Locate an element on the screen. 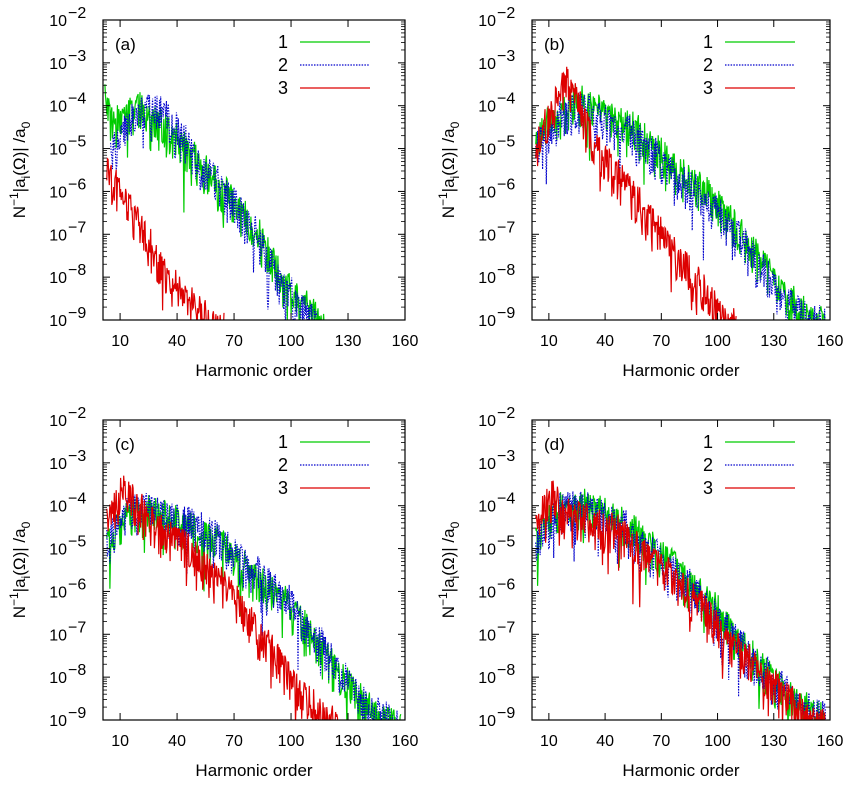  series-1-line is located at coordinates (680, 202).